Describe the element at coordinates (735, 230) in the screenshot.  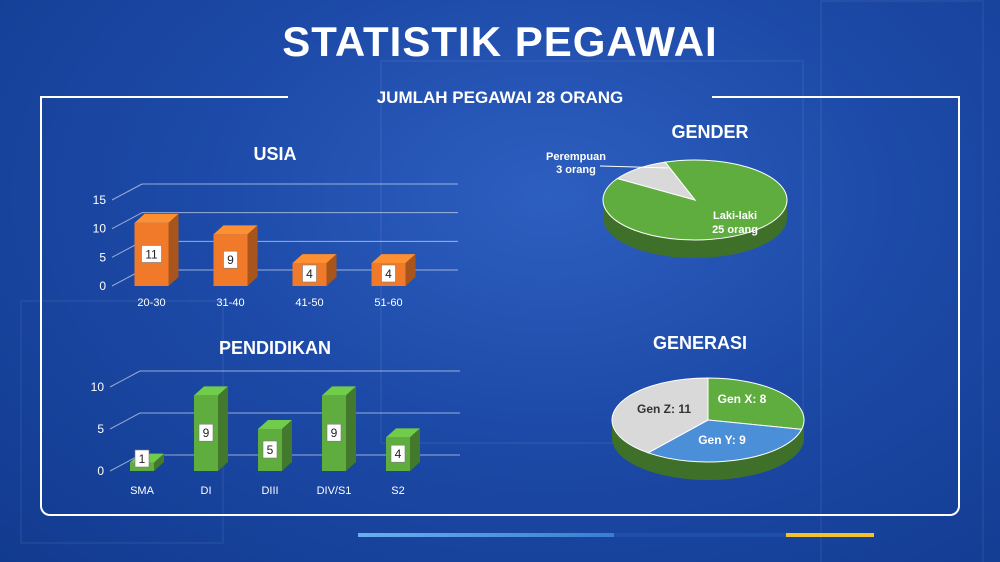
I see `gender-slice-sublabel: 25 orang` at that location.